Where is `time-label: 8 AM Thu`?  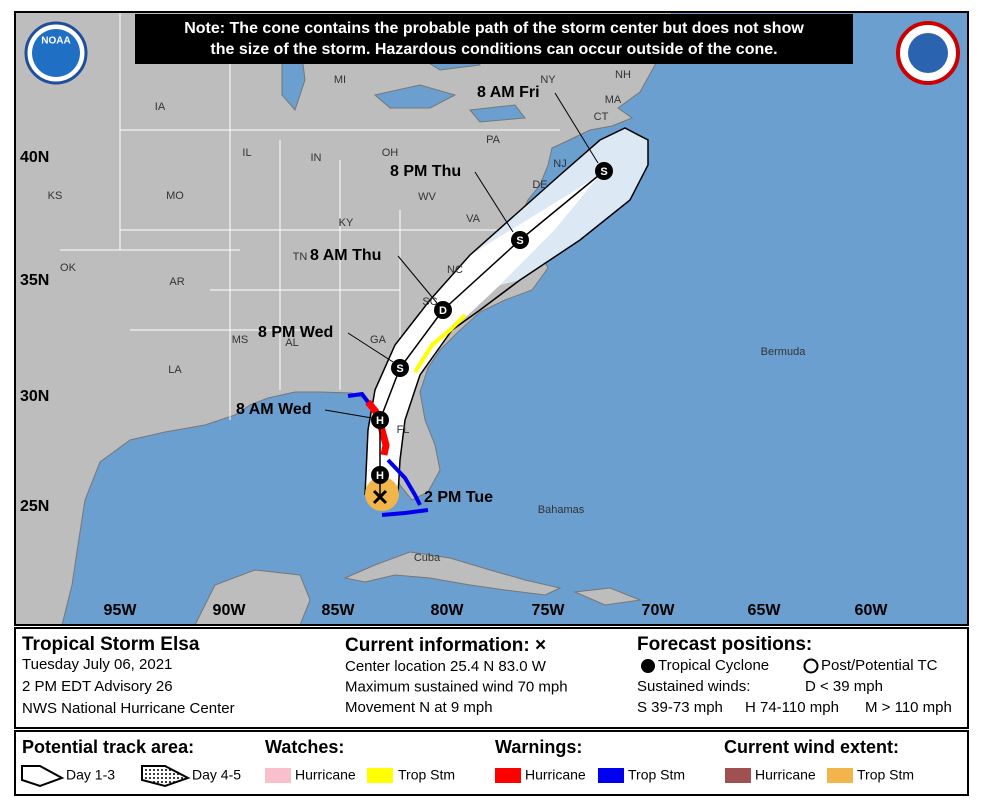
time-label: 8 AM Thu is located at coordinates (345, 255).